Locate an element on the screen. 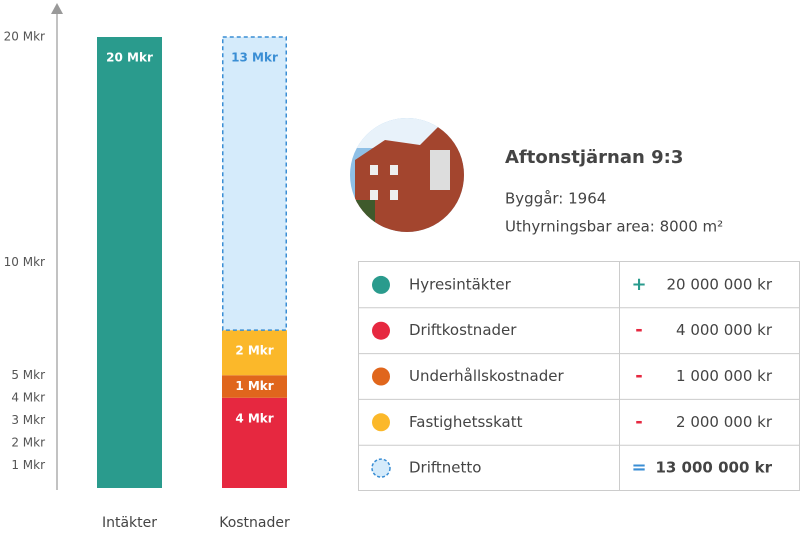 The image size is (800, 535). amount: 20 000 000 kr is located at coordinates (719, 284).